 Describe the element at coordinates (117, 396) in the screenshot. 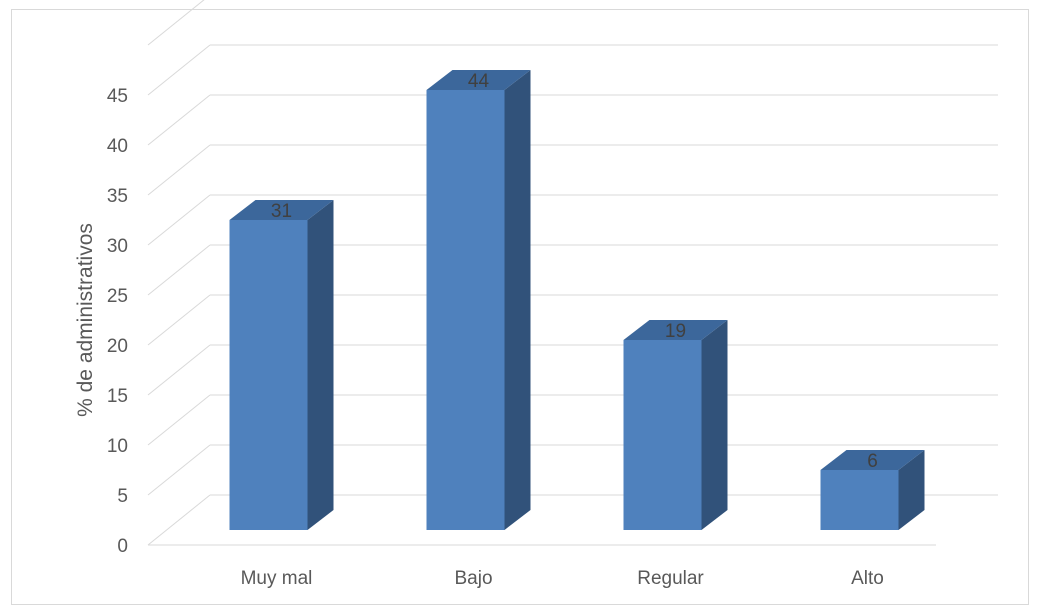

I see `y-tick-label: 15` at that location.